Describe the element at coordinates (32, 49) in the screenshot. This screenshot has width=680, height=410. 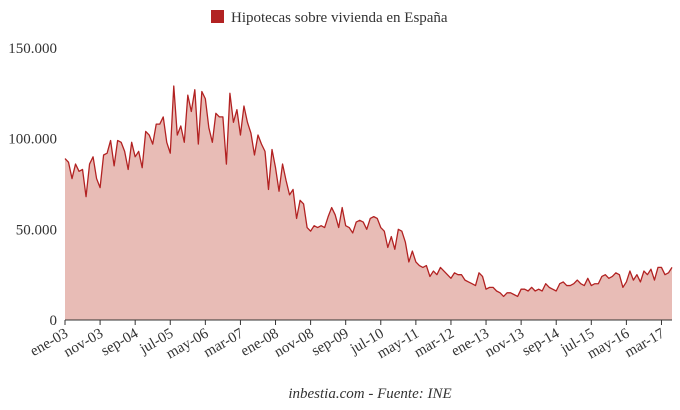
I see `y-tick-label: 150.000` at that location.